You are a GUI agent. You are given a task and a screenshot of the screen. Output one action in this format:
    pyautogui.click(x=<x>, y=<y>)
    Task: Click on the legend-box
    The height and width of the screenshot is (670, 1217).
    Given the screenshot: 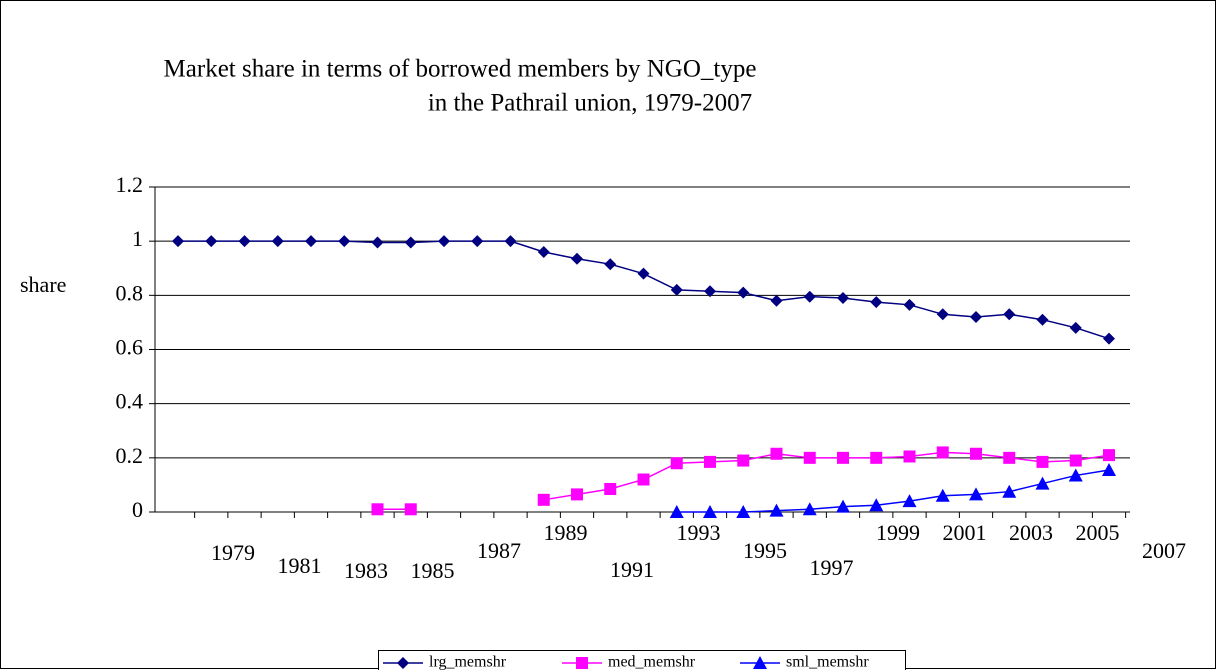 What is the action you would take?
    pyautogui.click(x=642, y=660)
    